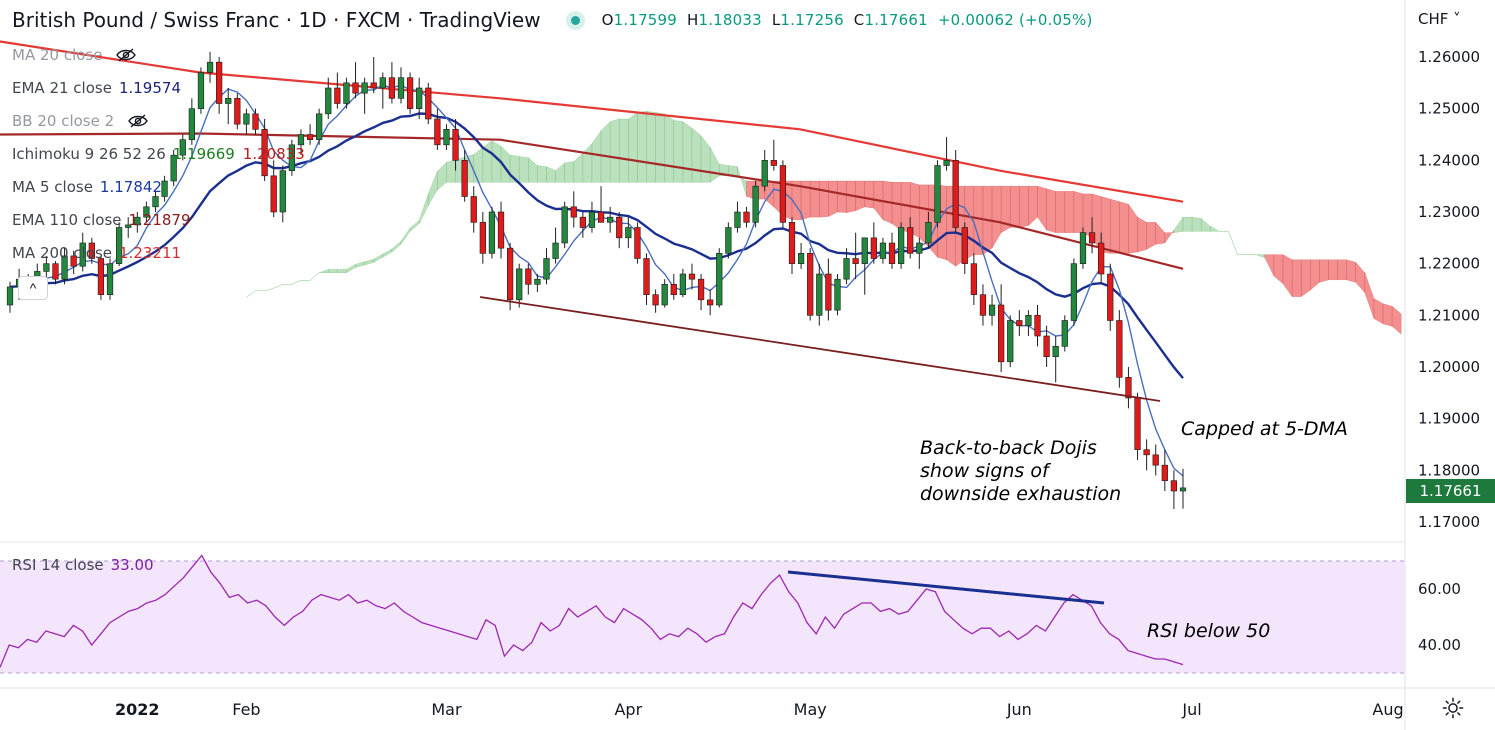 The width and height of the screenshot is (1495, 730). I want to click on rsi-legend: RSI 14 close 33.00, so click(83, 565).